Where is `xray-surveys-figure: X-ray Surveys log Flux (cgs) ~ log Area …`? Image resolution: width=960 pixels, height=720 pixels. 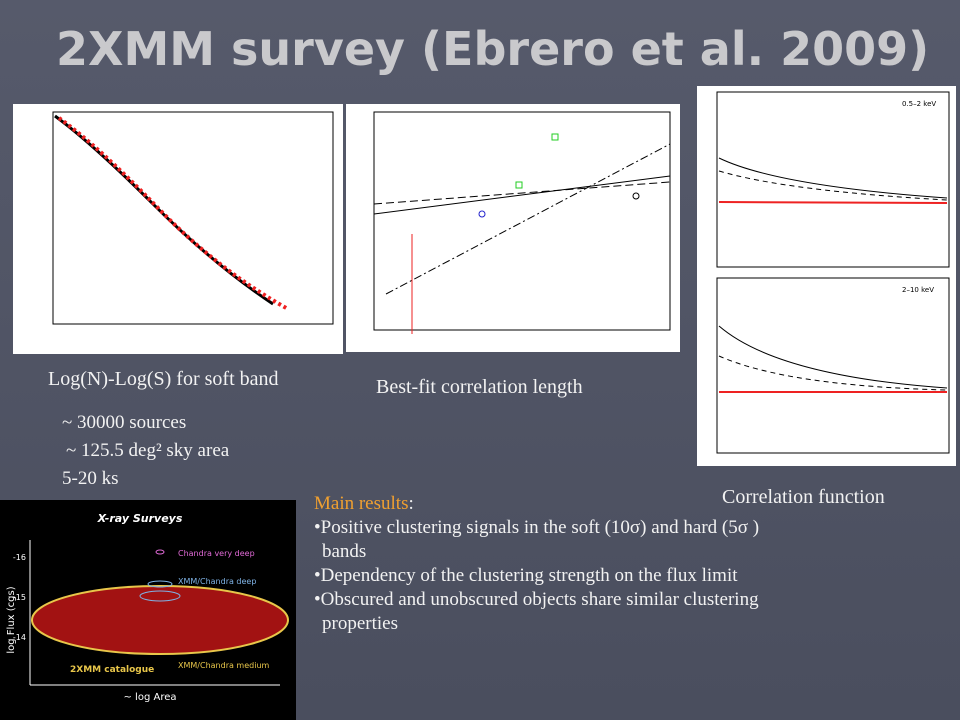
xray-surveys-figure: X-ray Surveys log Flux (cgs) ~ log Area … is located at coordinates (148, 610).